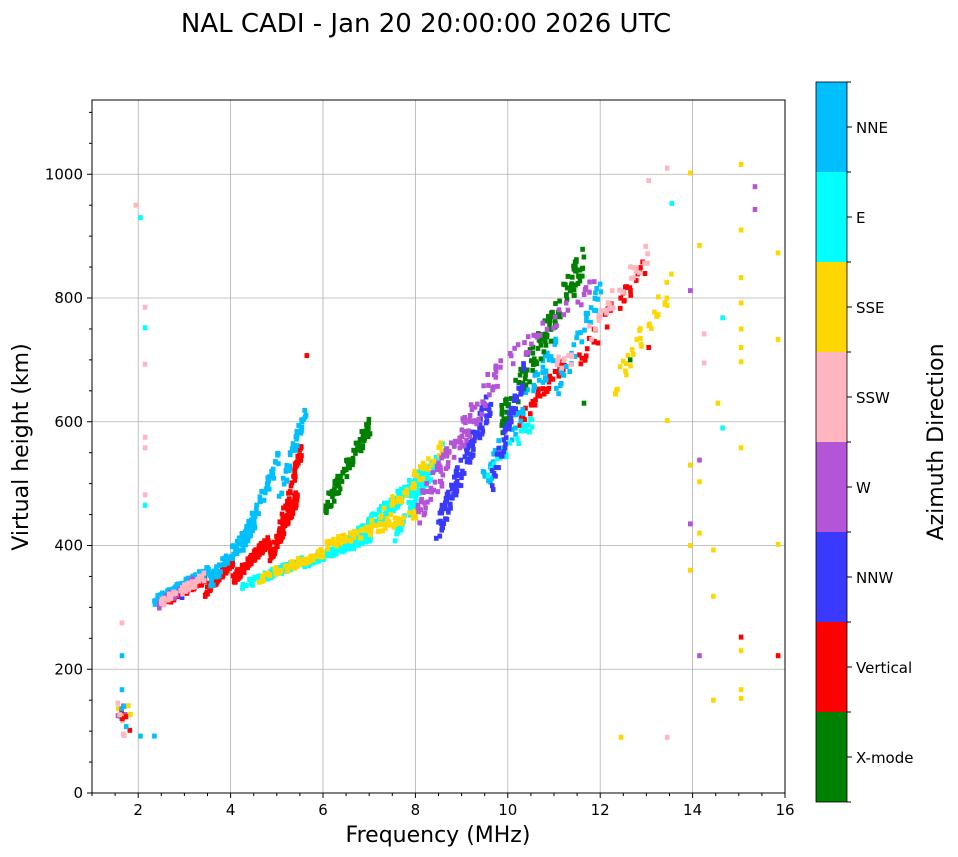 This screenshot has width=958, height=857. Describe the element at coordinates (870, 308) in the screenshot. I see `colorbar-tick-label: SSE` at that location.